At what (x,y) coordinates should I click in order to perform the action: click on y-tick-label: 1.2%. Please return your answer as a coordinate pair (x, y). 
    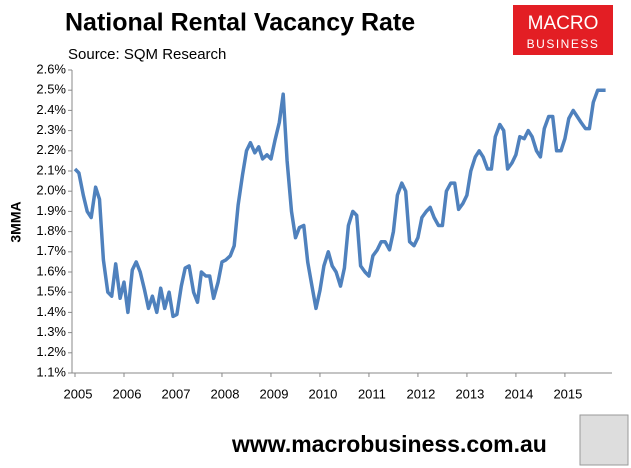
    Looking at the image, I should click on (51, 351).